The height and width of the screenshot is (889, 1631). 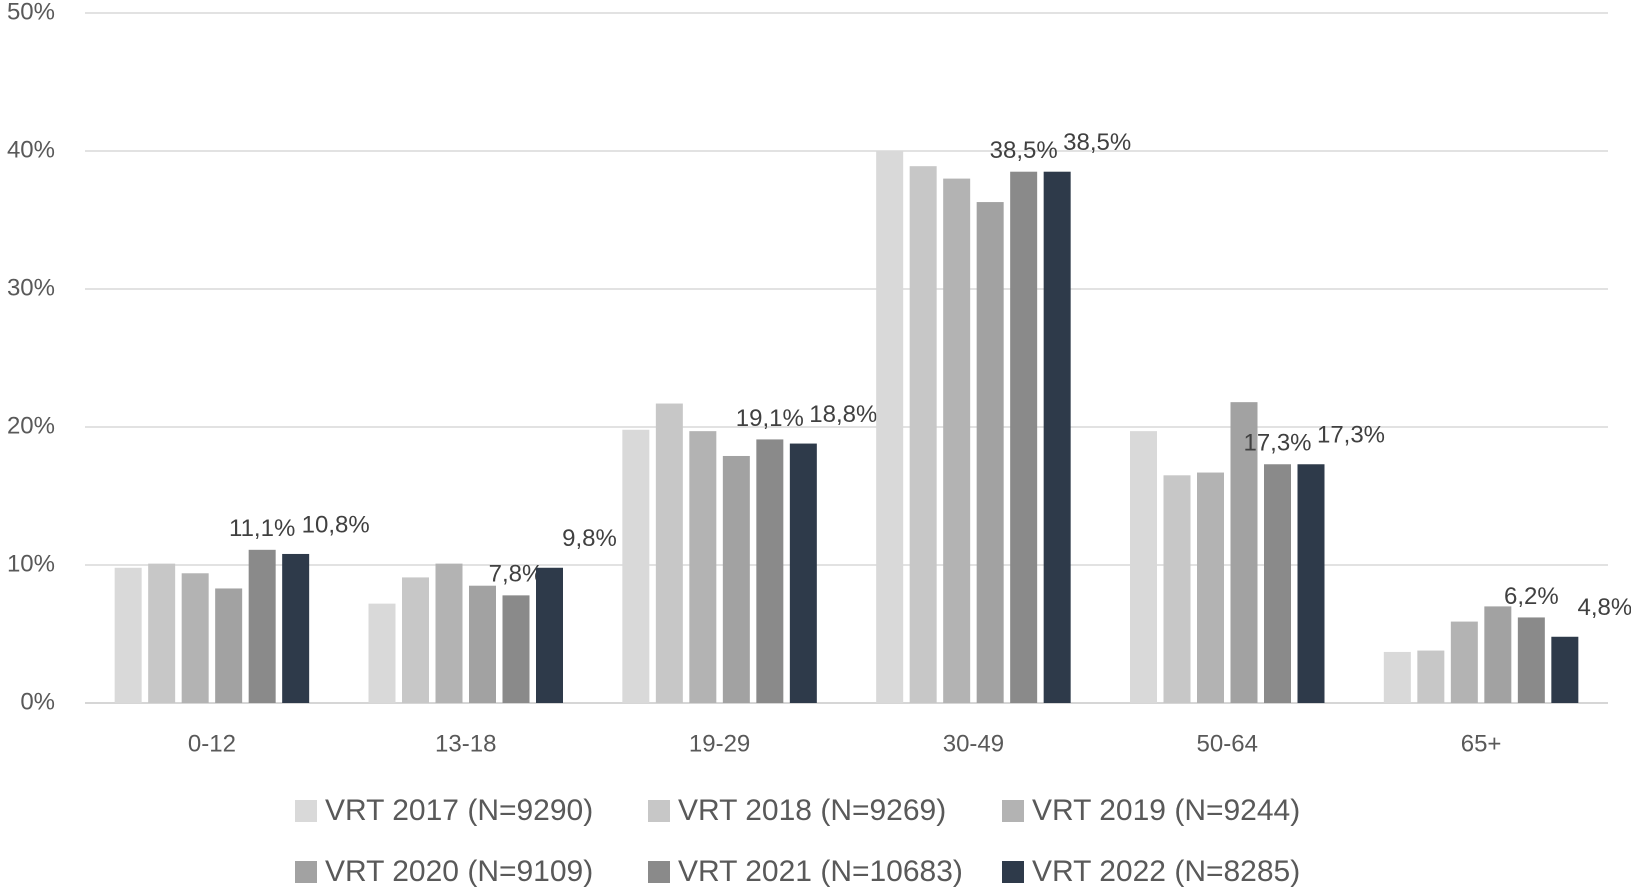 I want to click on data-label: 6,2%, so click(x=1531, y=596).